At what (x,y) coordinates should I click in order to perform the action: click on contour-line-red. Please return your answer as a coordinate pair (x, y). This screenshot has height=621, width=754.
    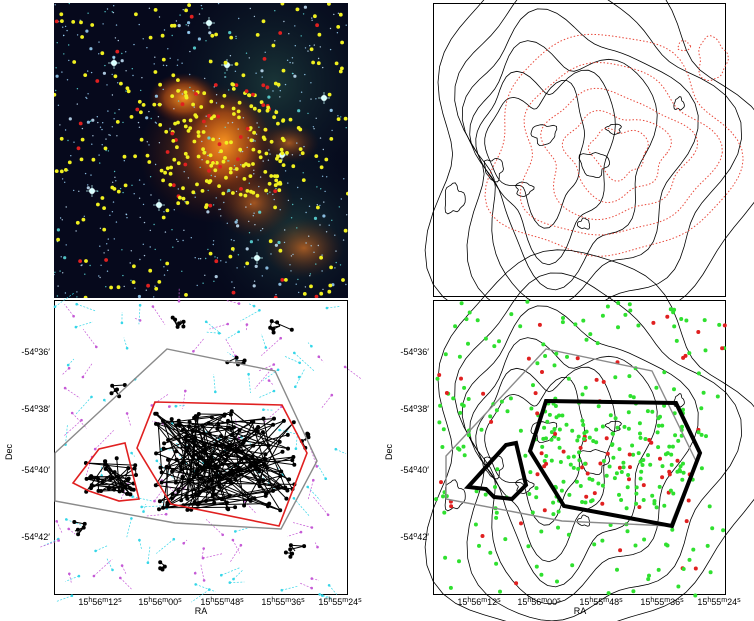
    Looking at the image, I should click on (714, 58).